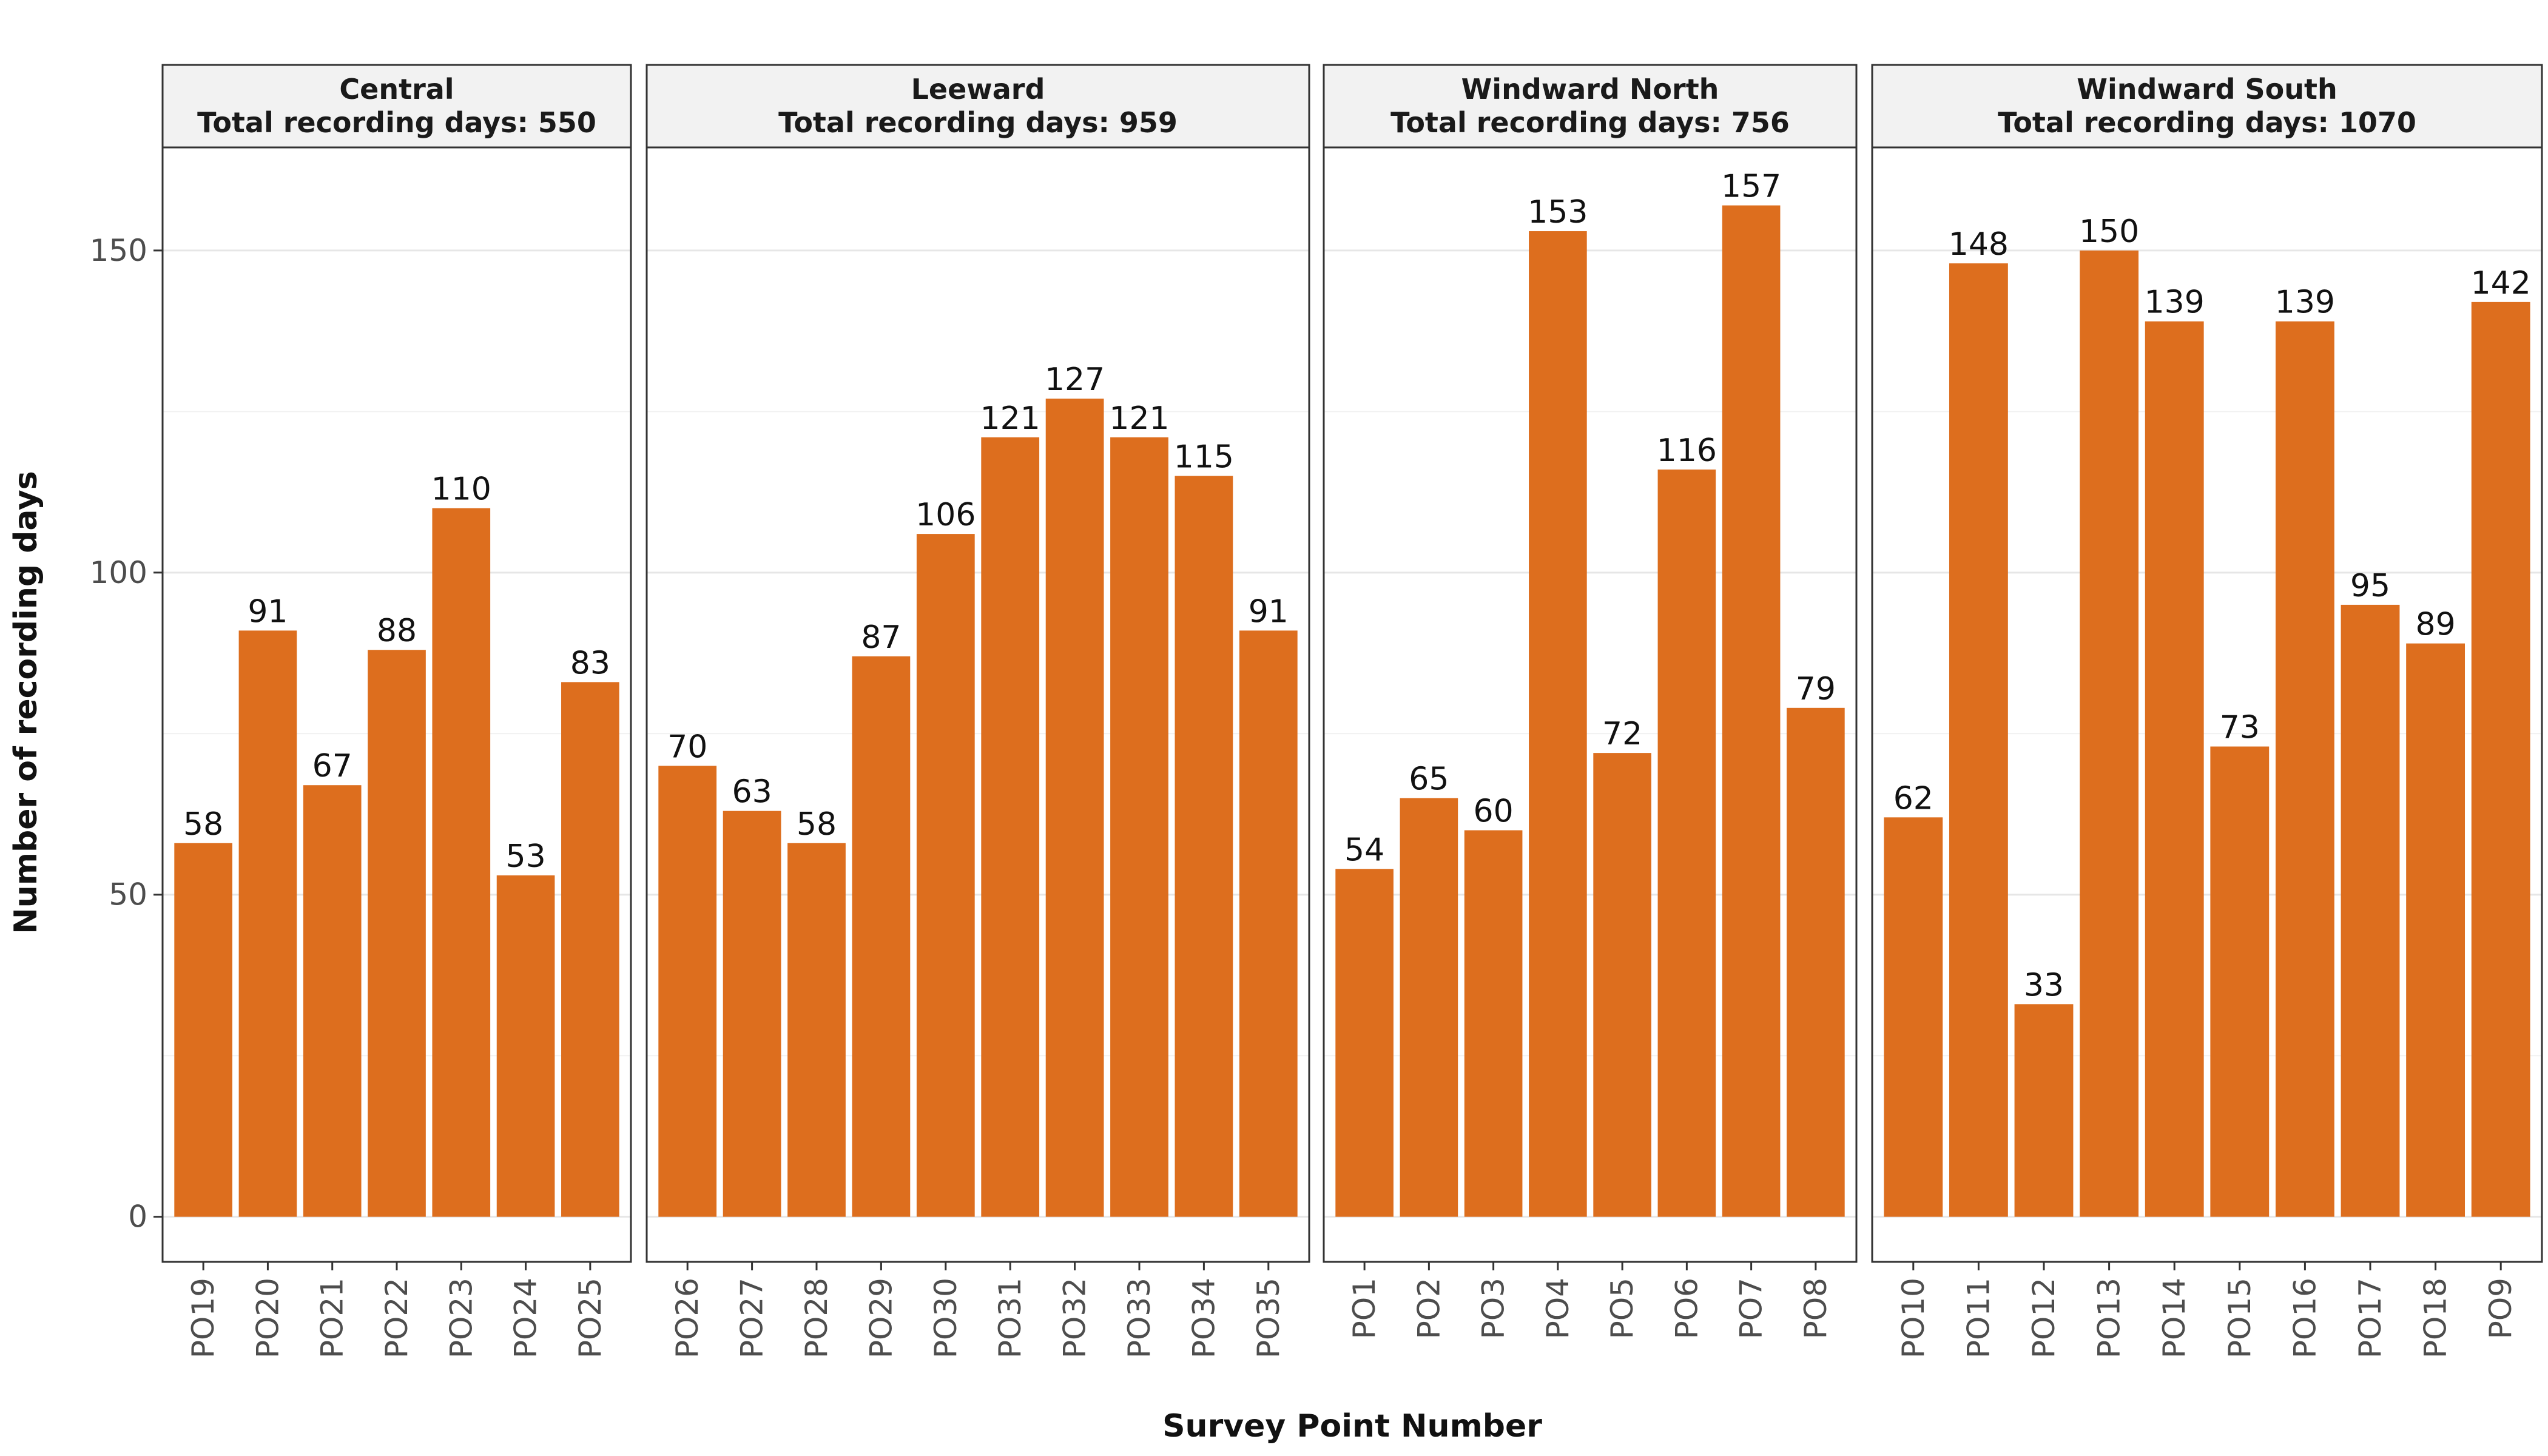 The height and width of the screenshot is (1456, 2548). I want to click on y-tick-label: 150, so click(118, 250).